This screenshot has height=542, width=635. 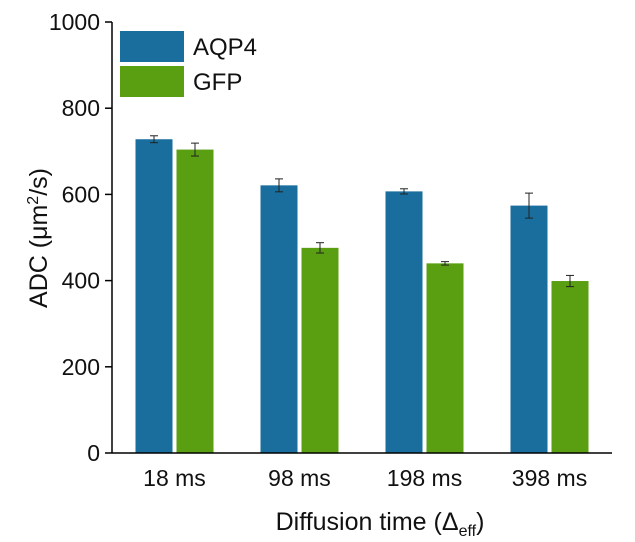 I want to click on y-tick-label: 200, so click(x=81, y=367).